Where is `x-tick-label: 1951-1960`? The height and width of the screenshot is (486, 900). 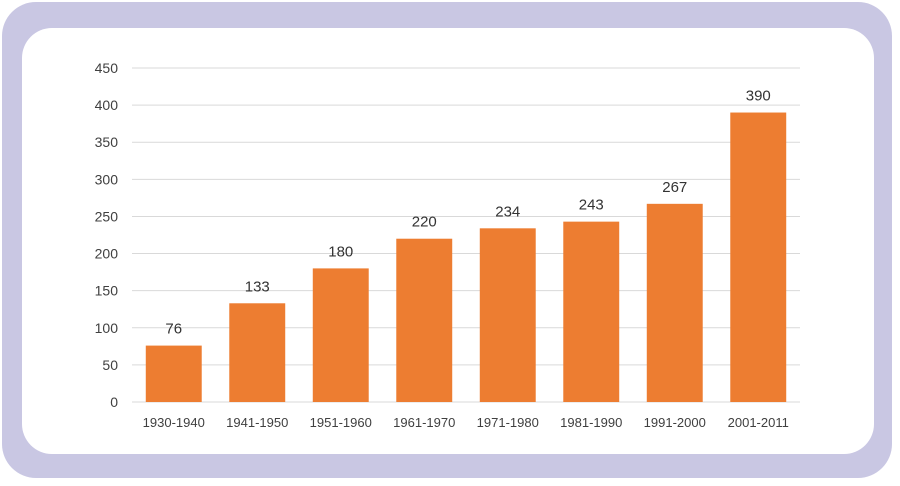
x-tick-label: 1951-1960 is located at coordinates (341, 422).